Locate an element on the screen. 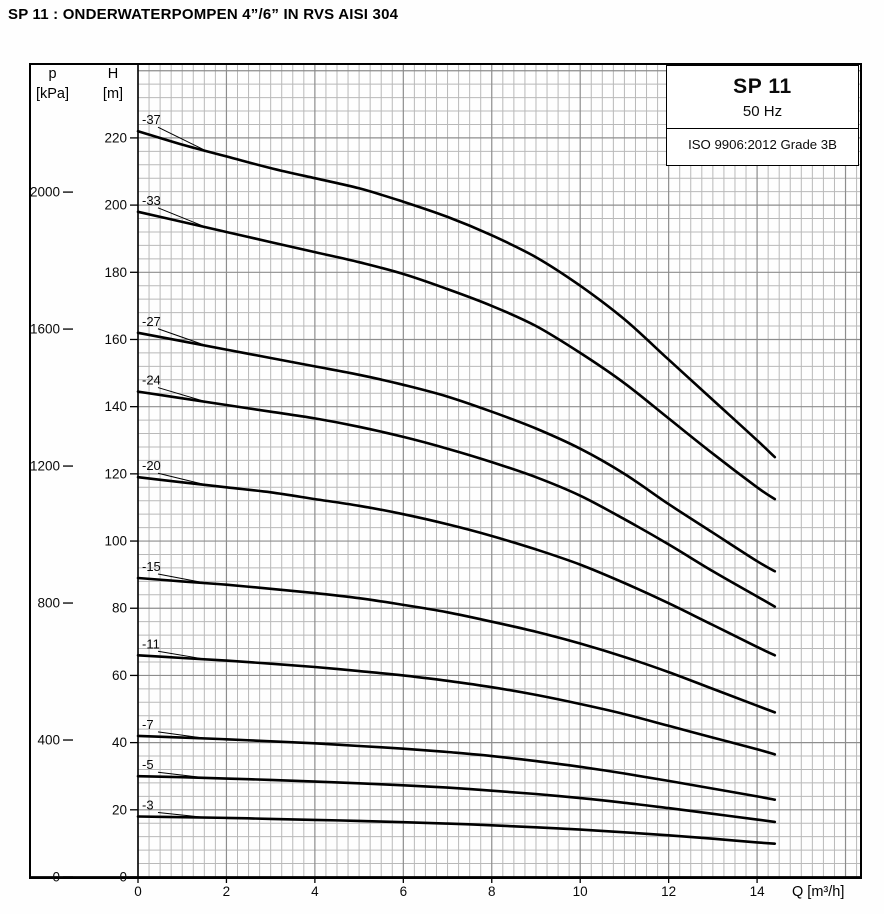 Image resolution: width=884 pixels, height=914 pixels. head-axis-symbol: H is located at coordinates (113, 74).